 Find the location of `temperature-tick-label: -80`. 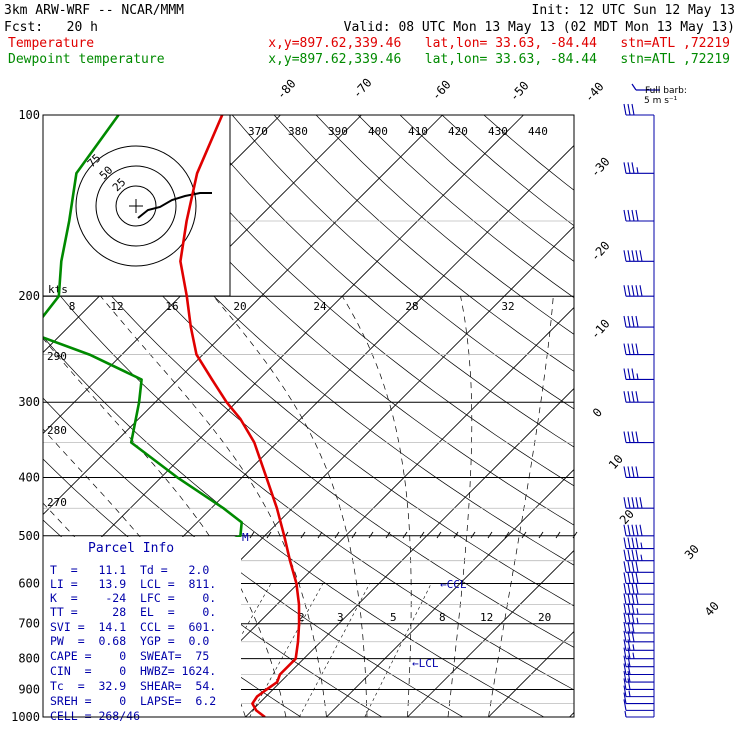

temperature-tick-label: -80 is located at coordinates (286, 89).